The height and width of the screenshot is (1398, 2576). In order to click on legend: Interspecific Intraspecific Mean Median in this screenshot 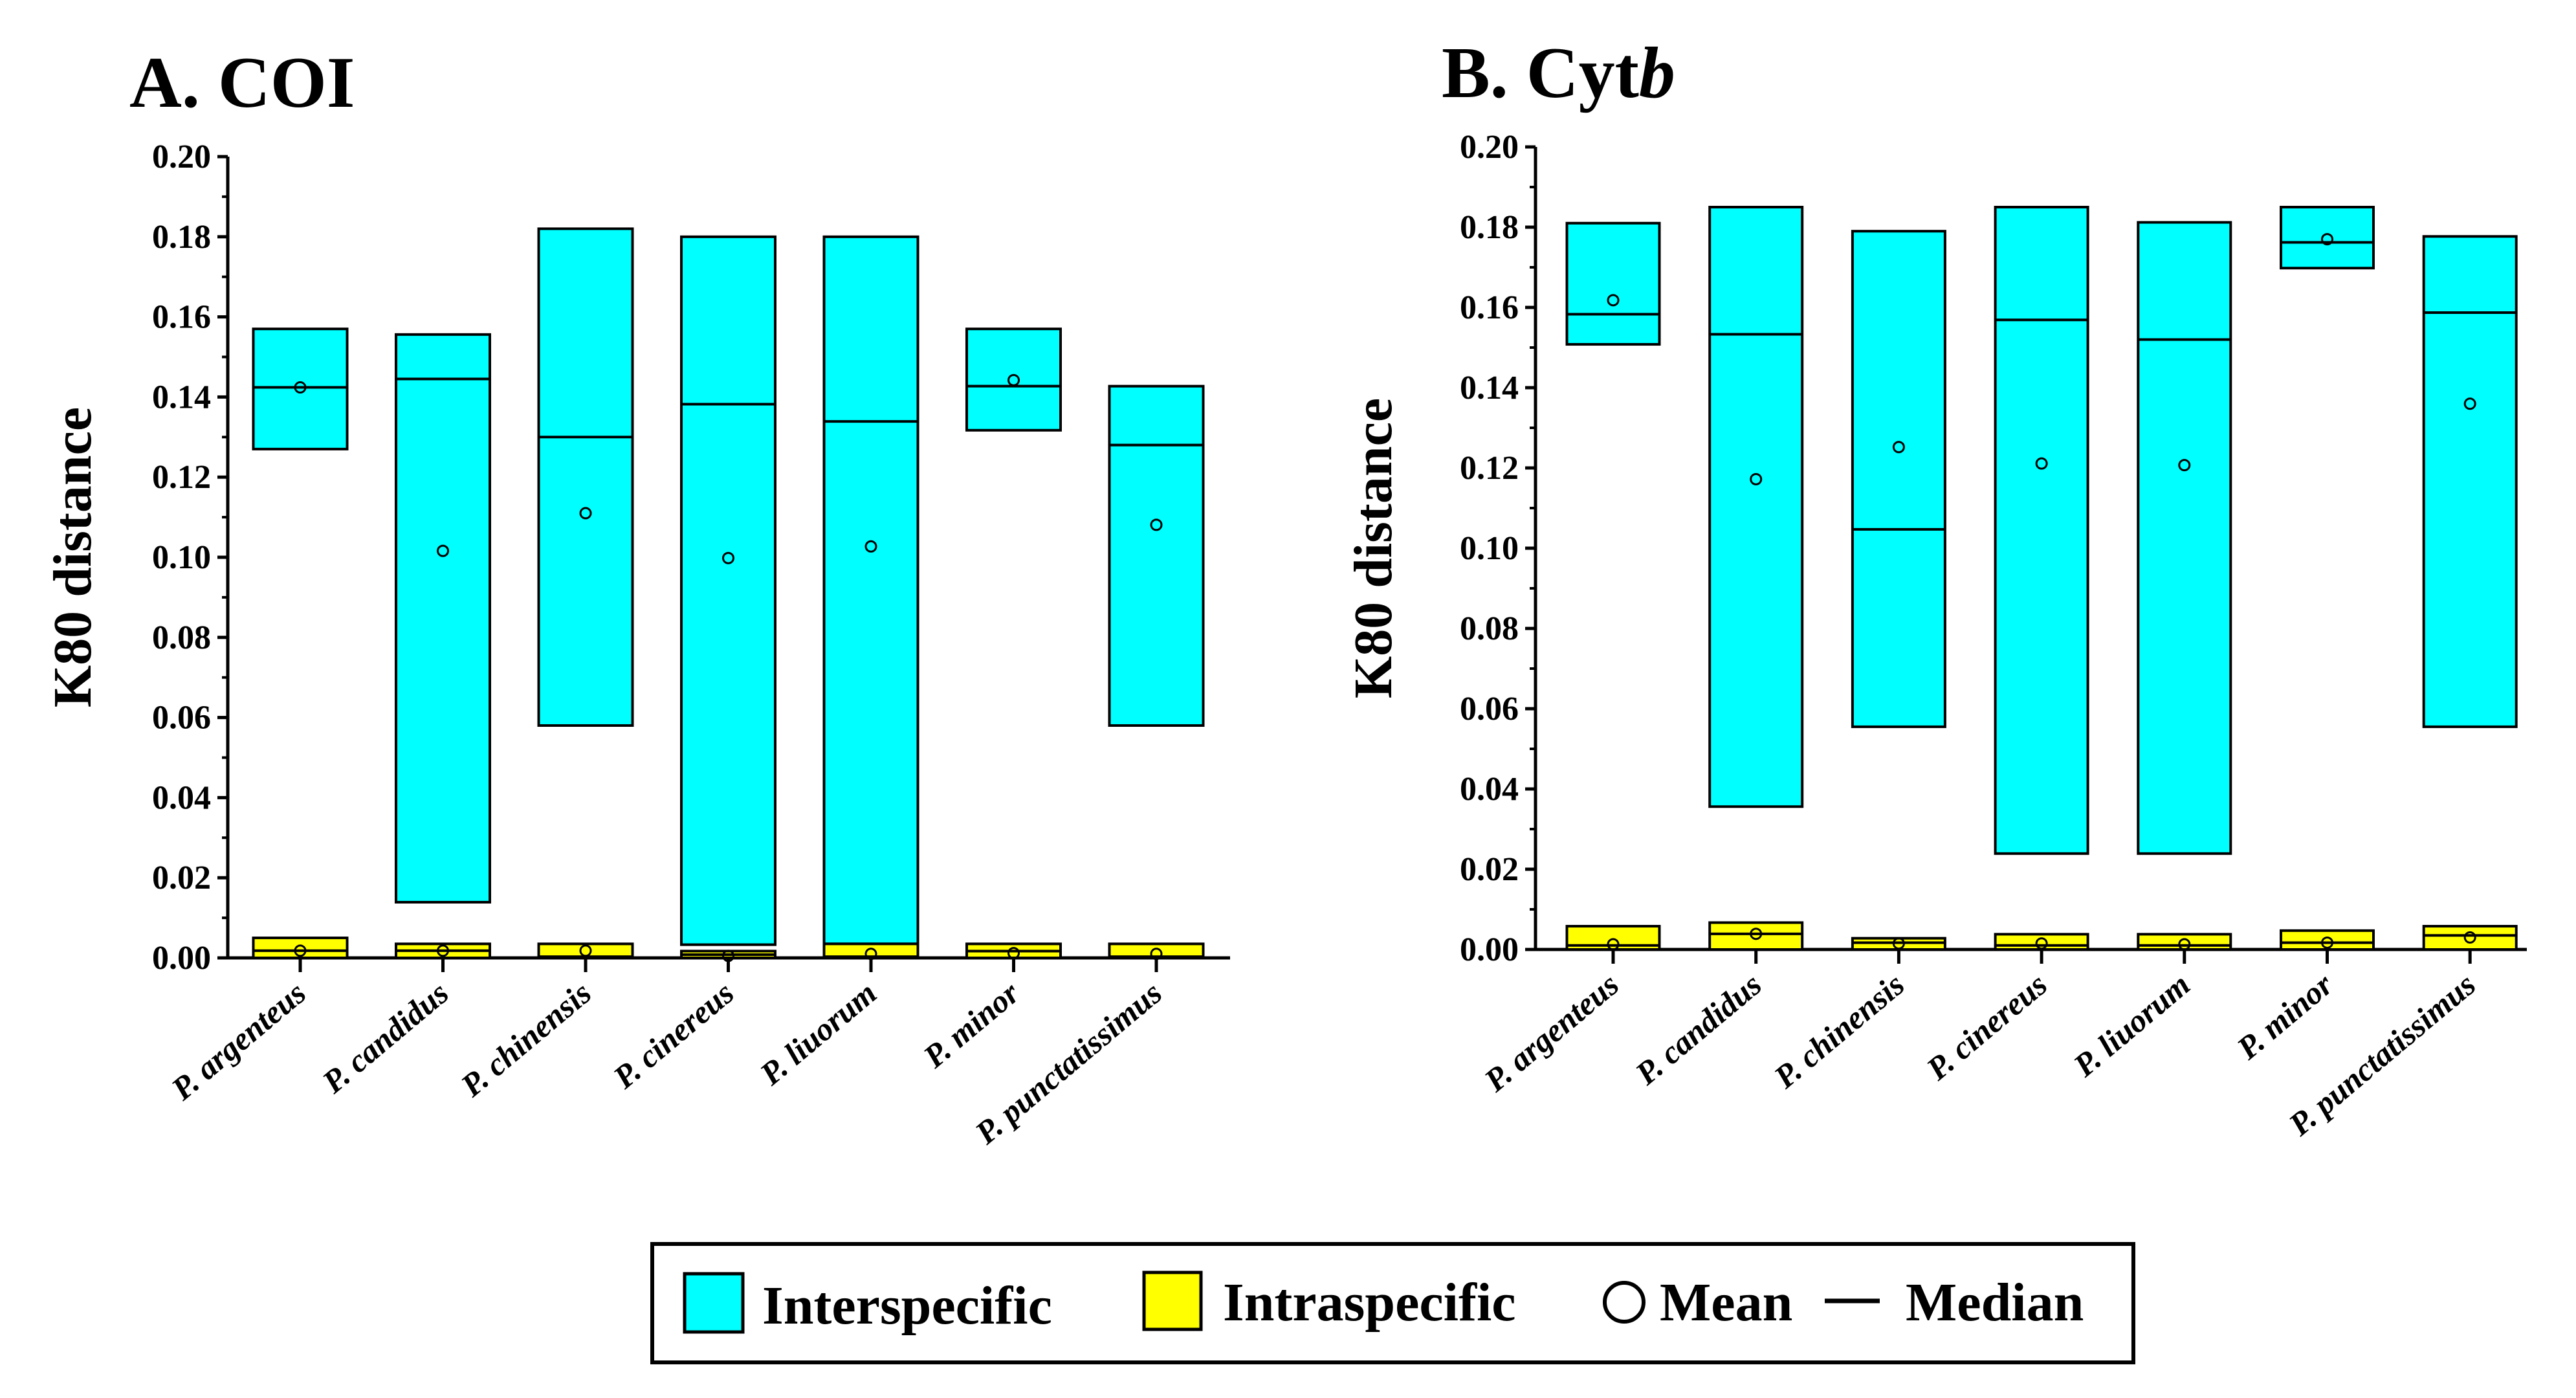, I will do `click(1392, 1303)`.